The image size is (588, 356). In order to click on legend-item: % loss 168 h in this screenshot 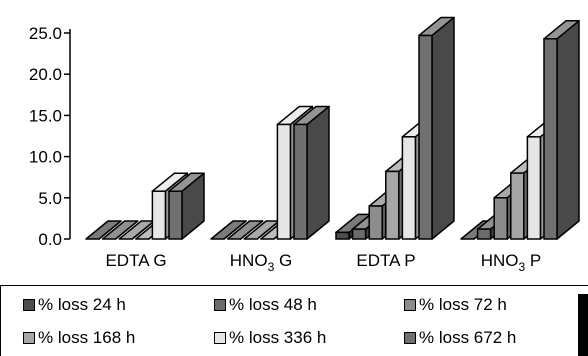, I will do `click(79, 338)`.